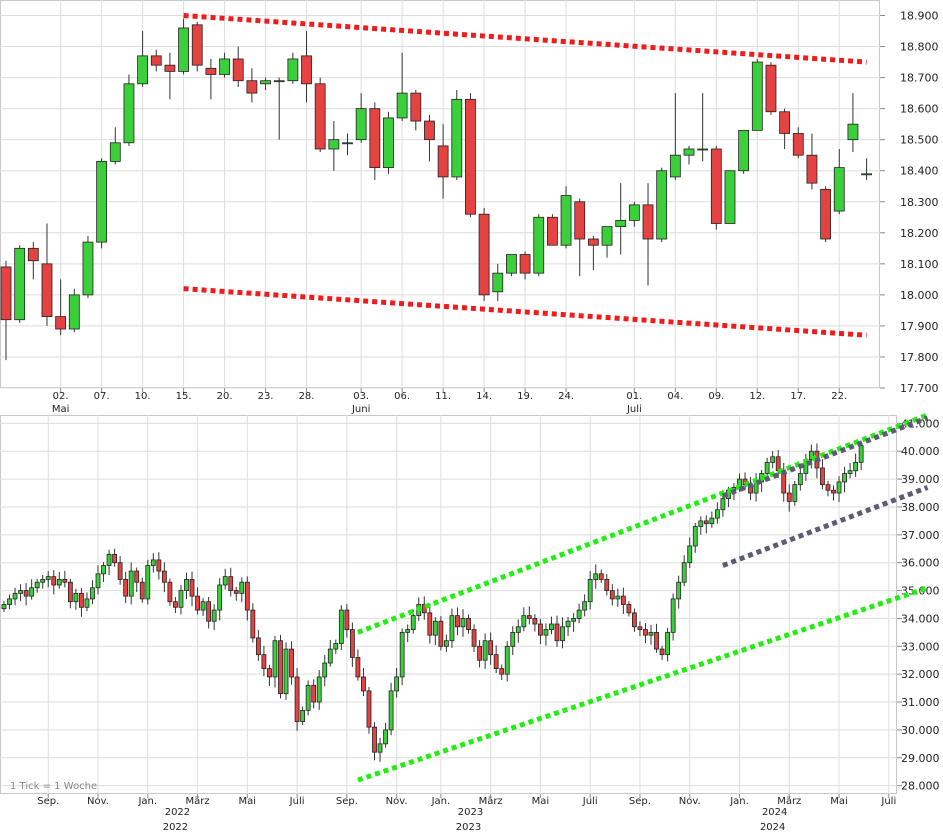 This screenshot has width=943, height=838. Describe the element at coordinates (920, 591) in the screenshot. I see `y-tick-label: 35.000` at that location.